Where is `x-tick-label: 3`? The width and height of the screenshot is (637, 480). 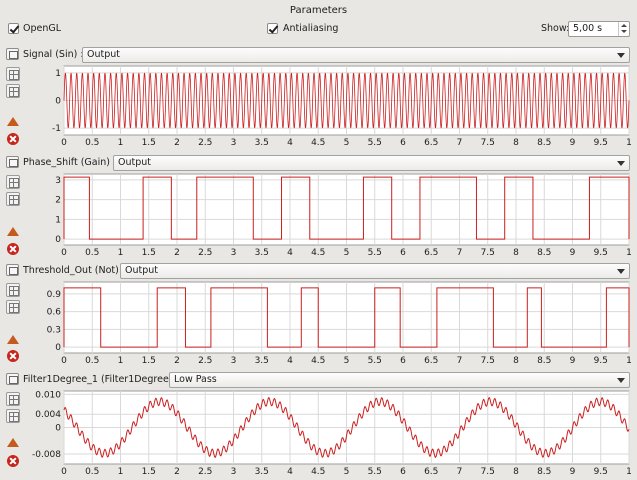 x-tick-label: 3 is located at coordinates (234, 360).